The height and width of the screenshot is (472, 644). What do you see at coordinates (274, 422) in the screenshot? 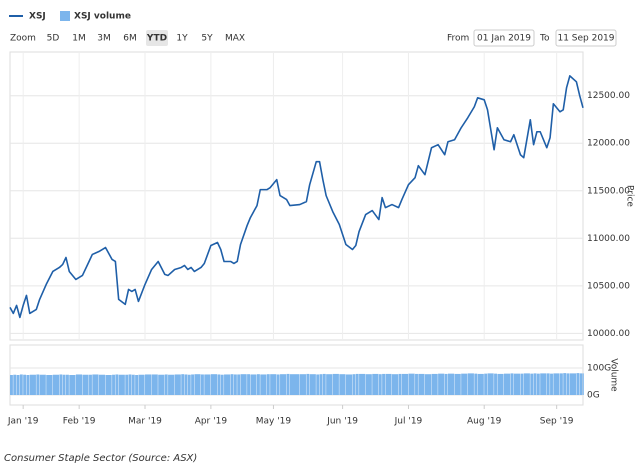
I see `x-tick-label: May '19` at bounding box center [274, 422].